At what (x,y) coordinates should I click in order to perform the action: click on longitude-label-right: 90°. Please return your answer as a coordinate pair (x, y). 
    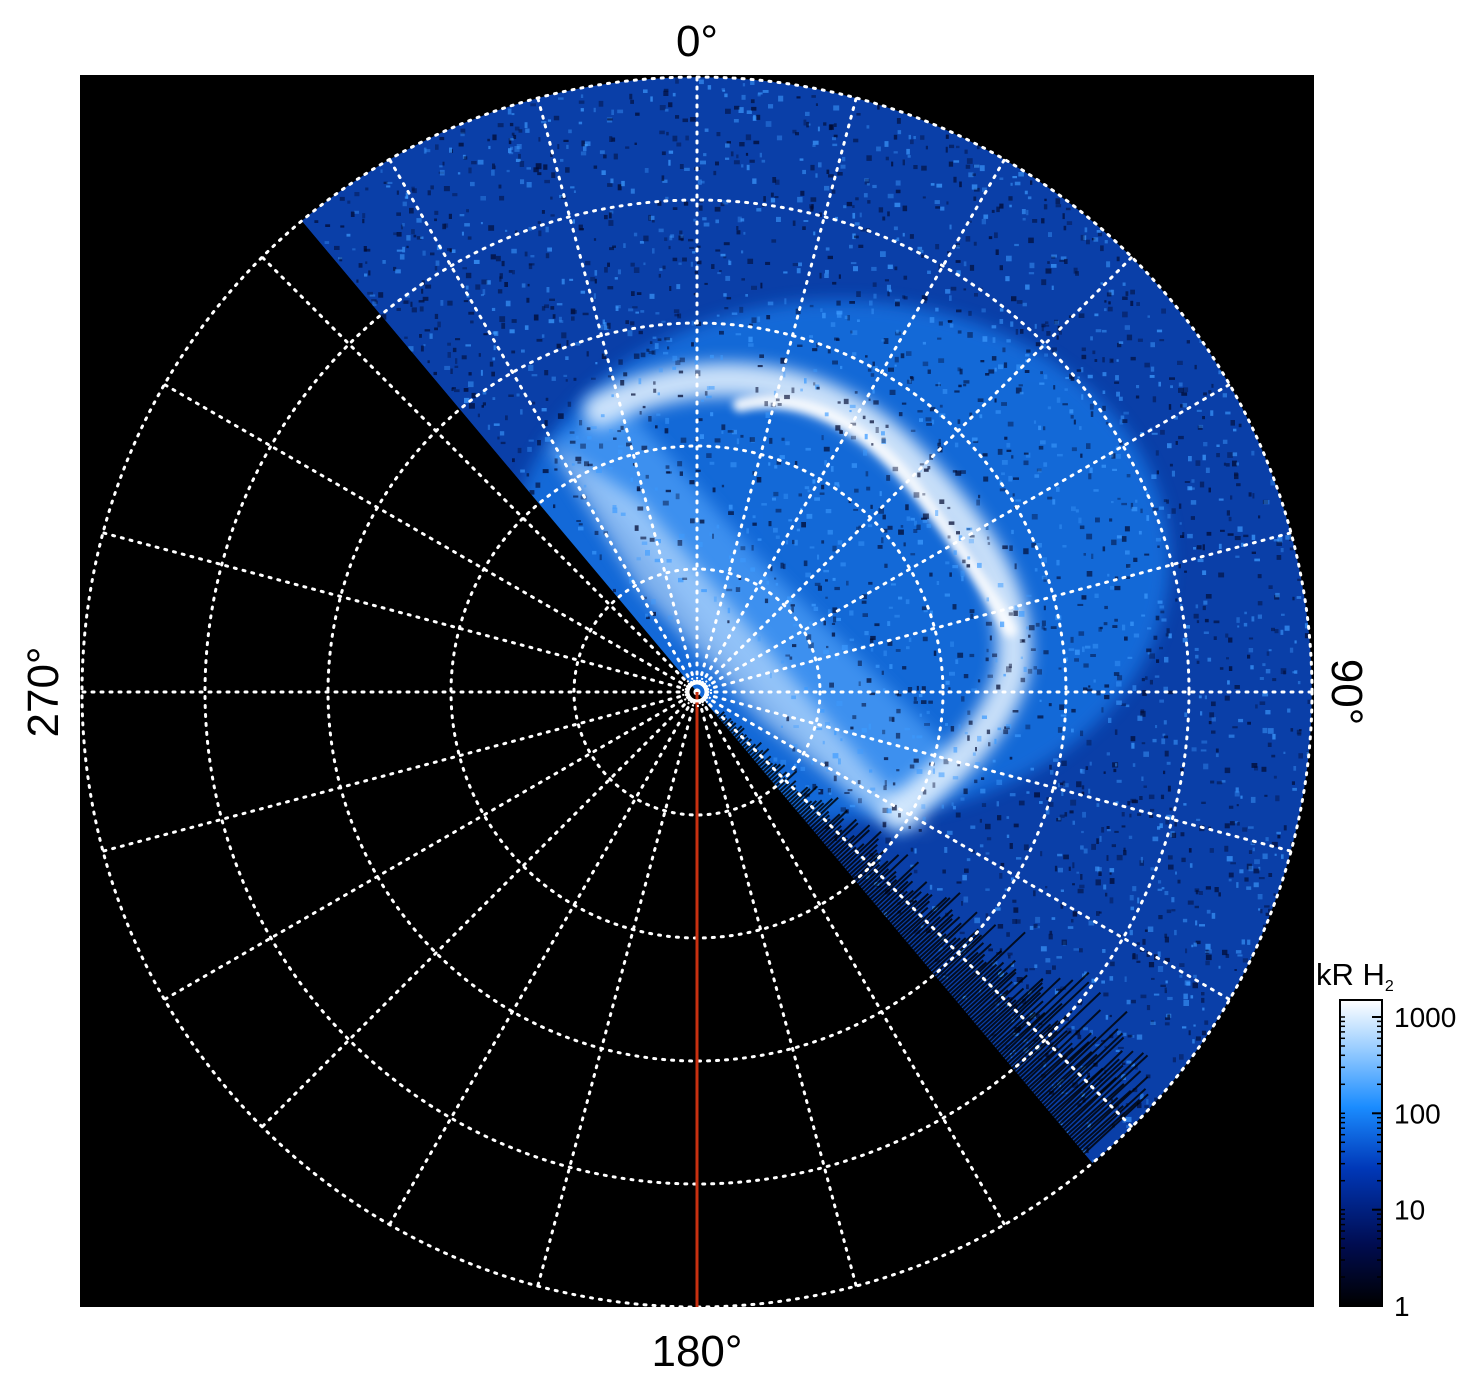
    Looking at the image, I should click on (1346, 692).